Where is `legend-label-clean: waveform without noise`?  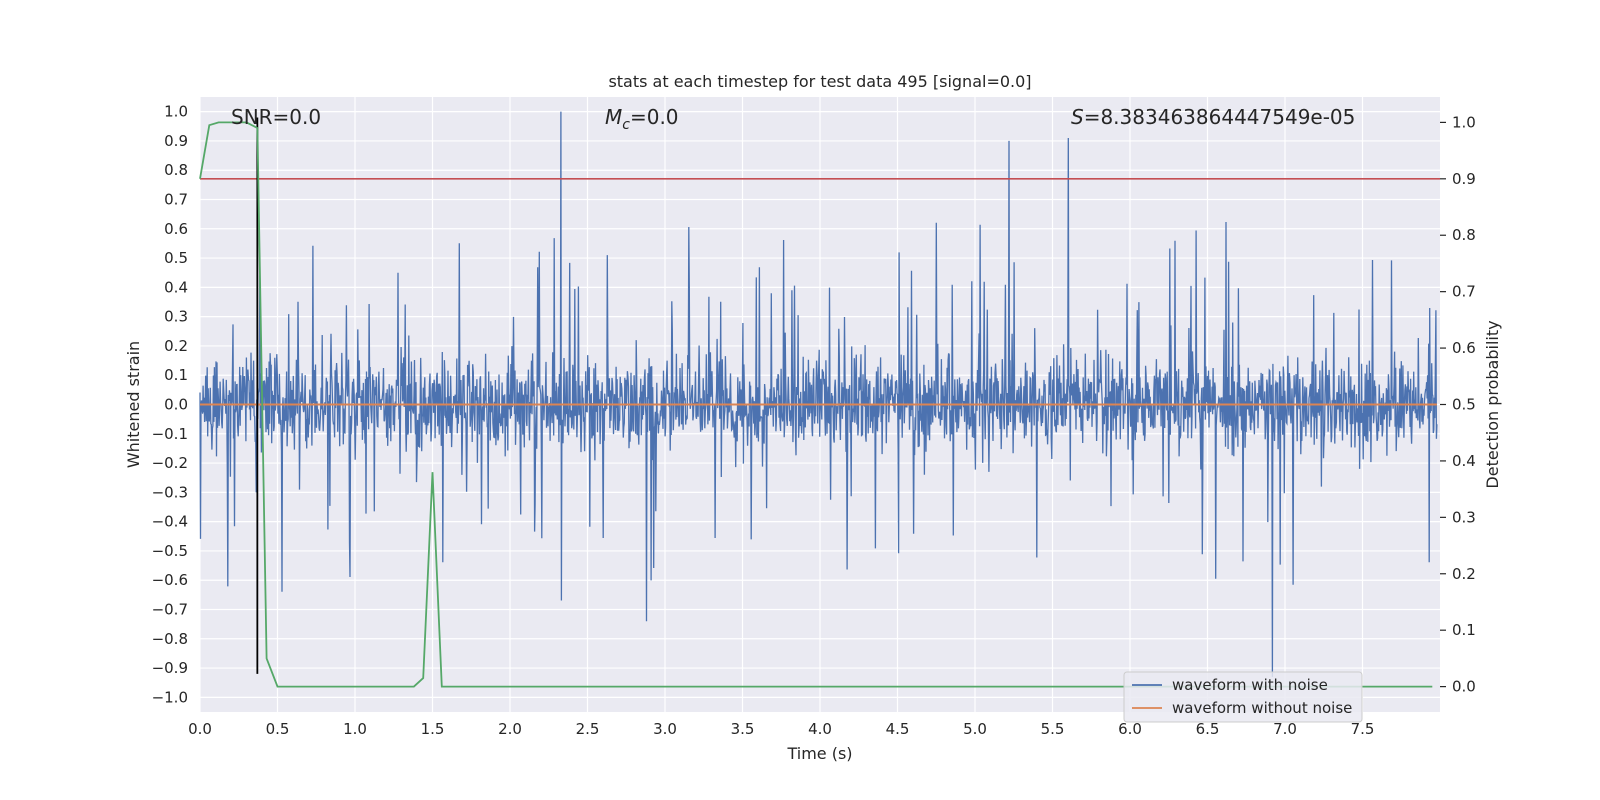
legend-label-clean: waveform without noise is located at coordinates (1262, 708).